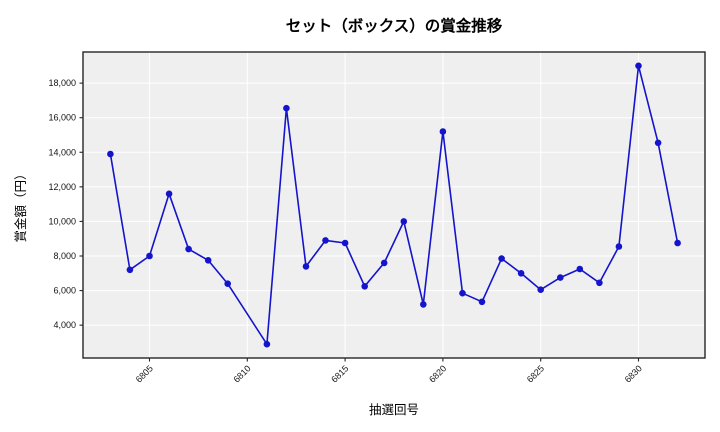  Describe the element at coordinates (62, 221) in the screenshot. I see `y-tick-label: 10,000` at that location.